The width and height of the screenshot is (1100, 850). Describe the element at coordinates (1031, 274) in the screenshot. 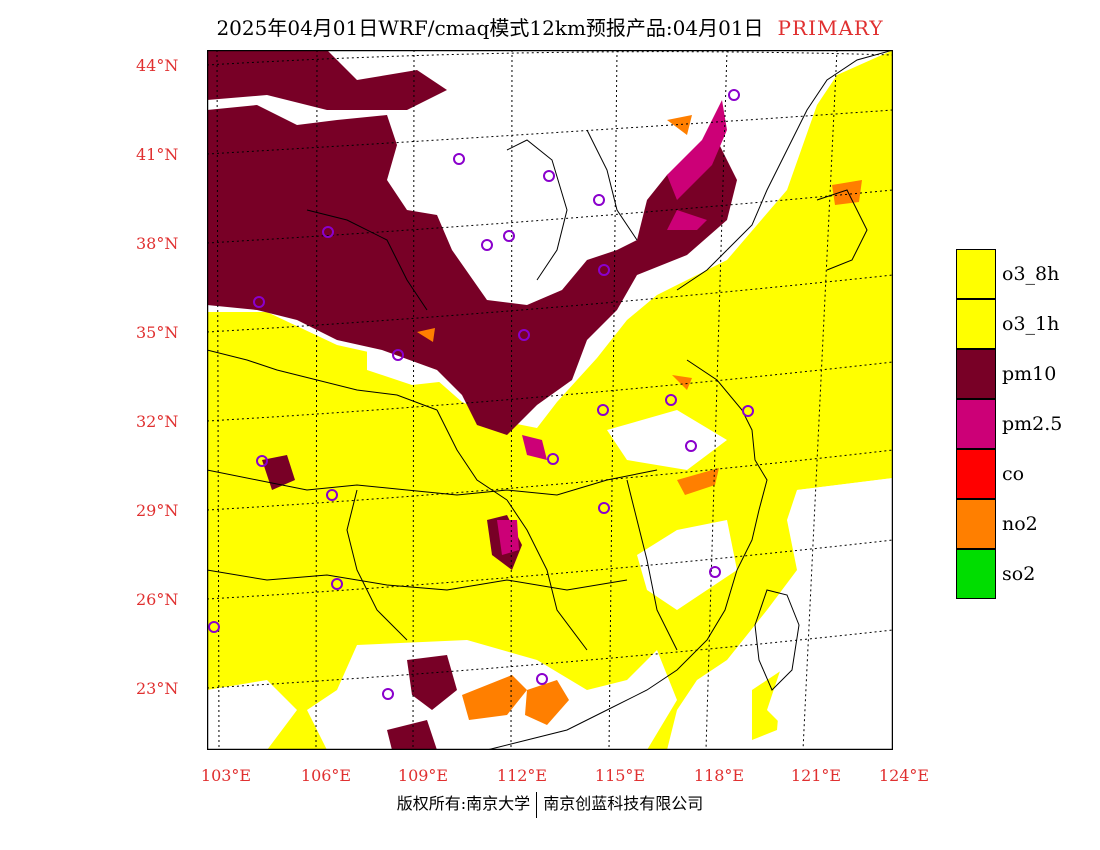

I see `legend-label: o3_8h` at that location.